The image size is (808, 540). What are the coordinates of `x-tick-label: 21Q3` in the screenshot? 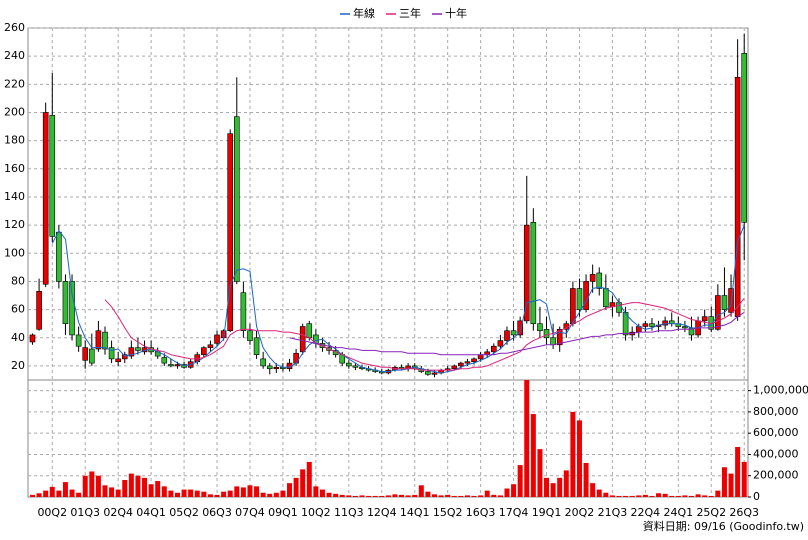 It's located at (613, 512).